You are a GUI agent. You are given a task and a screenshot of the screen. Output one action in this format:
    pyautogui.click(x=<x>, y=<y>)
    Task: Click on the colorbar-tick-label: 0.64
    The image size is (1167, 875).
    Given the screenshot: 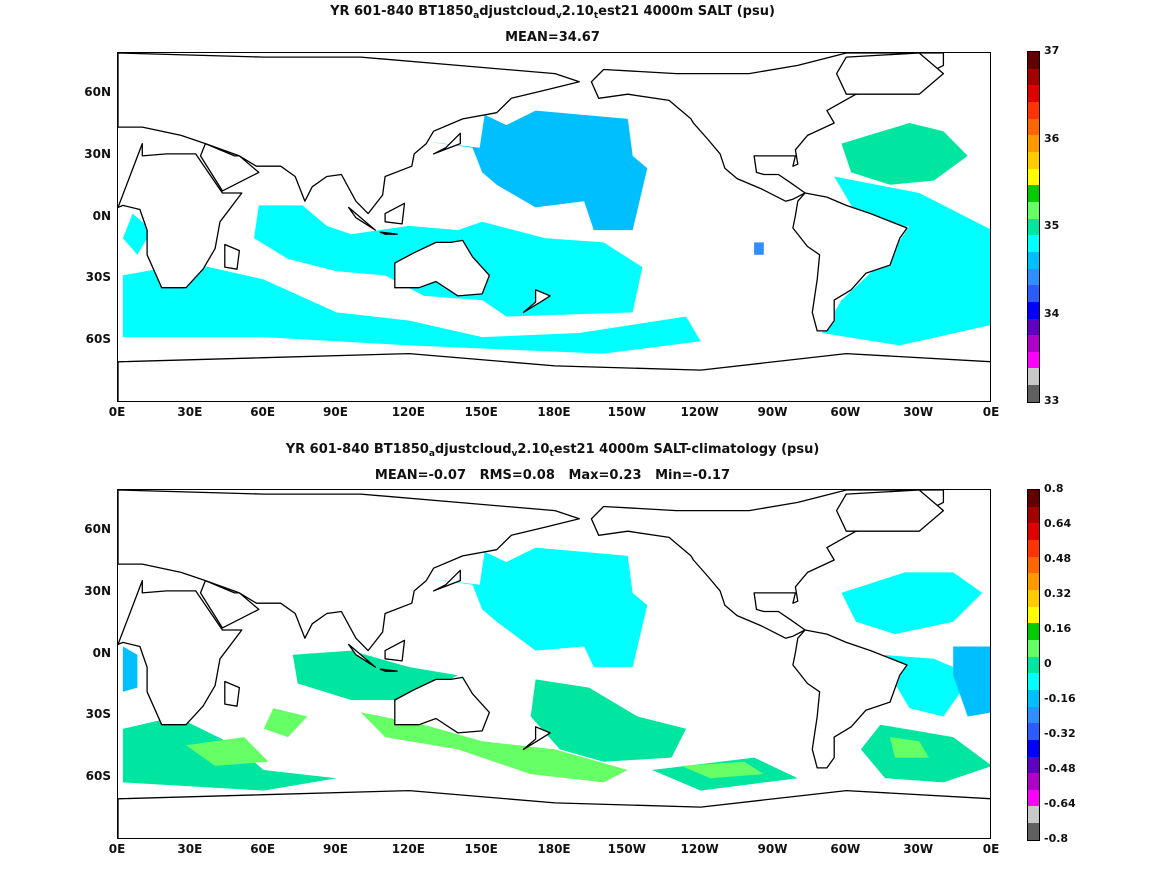 What is the action you would take?
    pyautogui.click(x=1058, y=523)
    